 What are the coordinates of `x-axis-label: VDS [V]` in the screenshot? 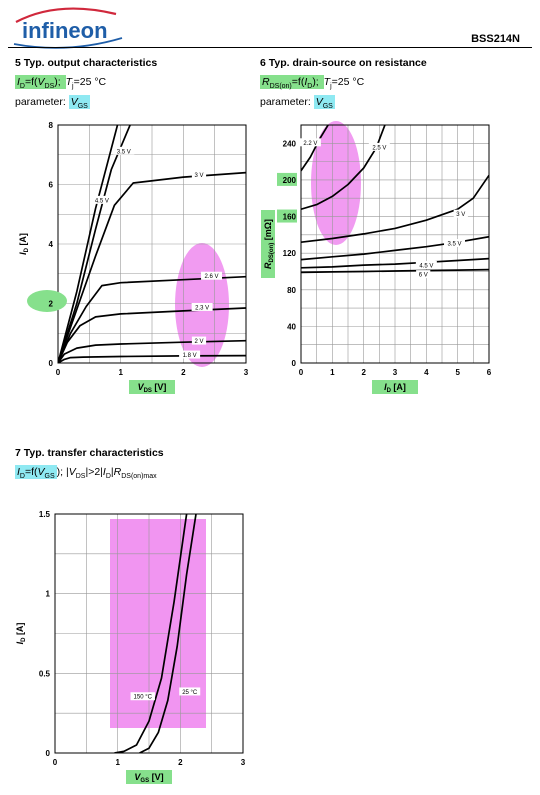 It's located at (152, 387).